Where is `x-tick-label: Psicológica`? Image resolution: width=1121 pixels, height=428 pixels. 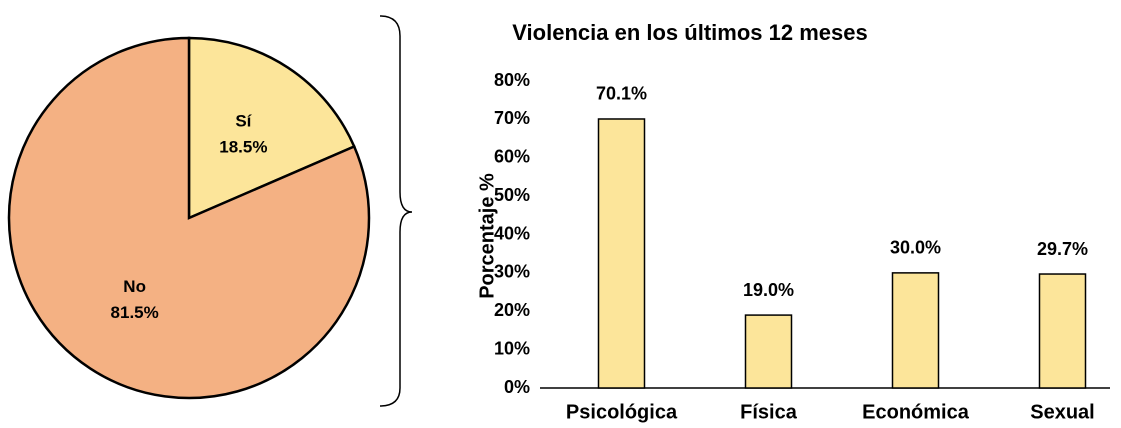
x-tick-label: Psicológica is located at coordinates (622, 412).